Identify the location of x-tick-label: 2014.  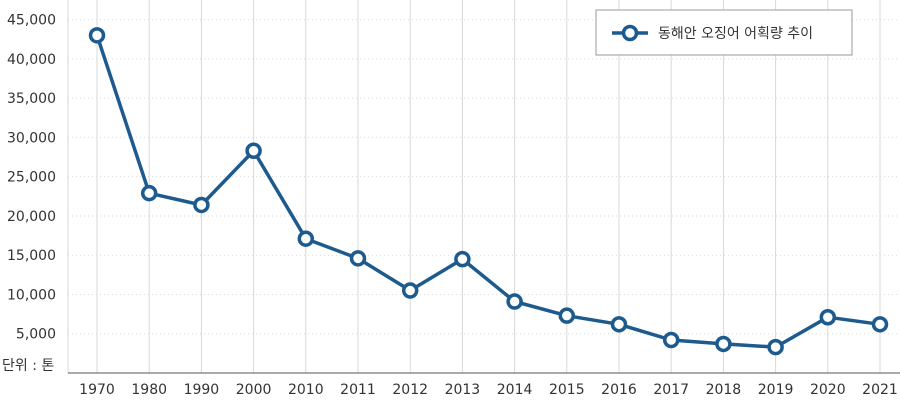
(515, 390).